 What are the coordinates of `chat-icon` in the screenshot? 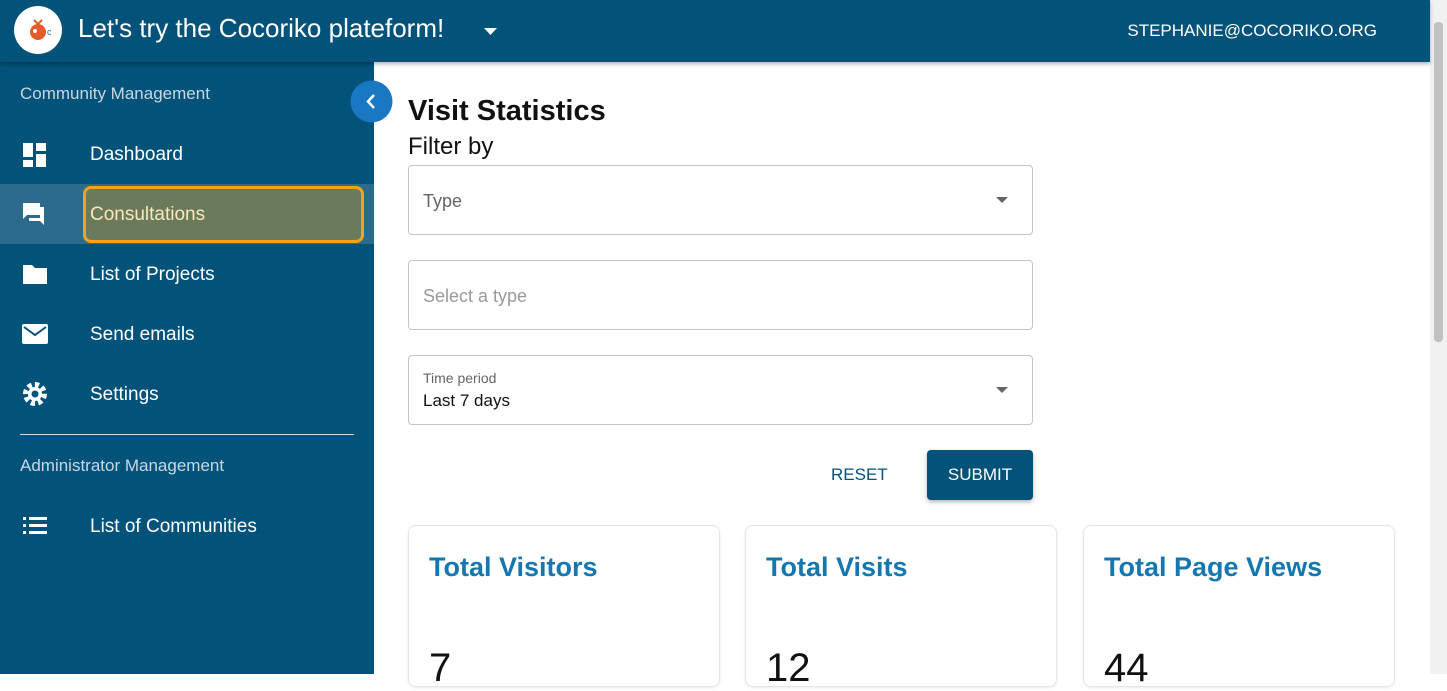 It's located at (33, 214).